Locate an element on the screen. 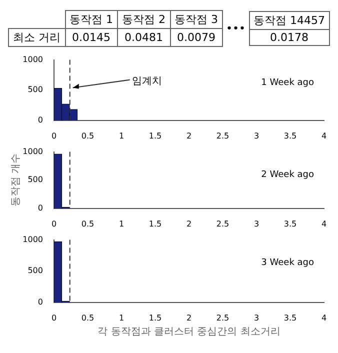 The height and width of the screenshot is (353, 338). annotation: 3 Week ago is located at coordinates (287, 263).